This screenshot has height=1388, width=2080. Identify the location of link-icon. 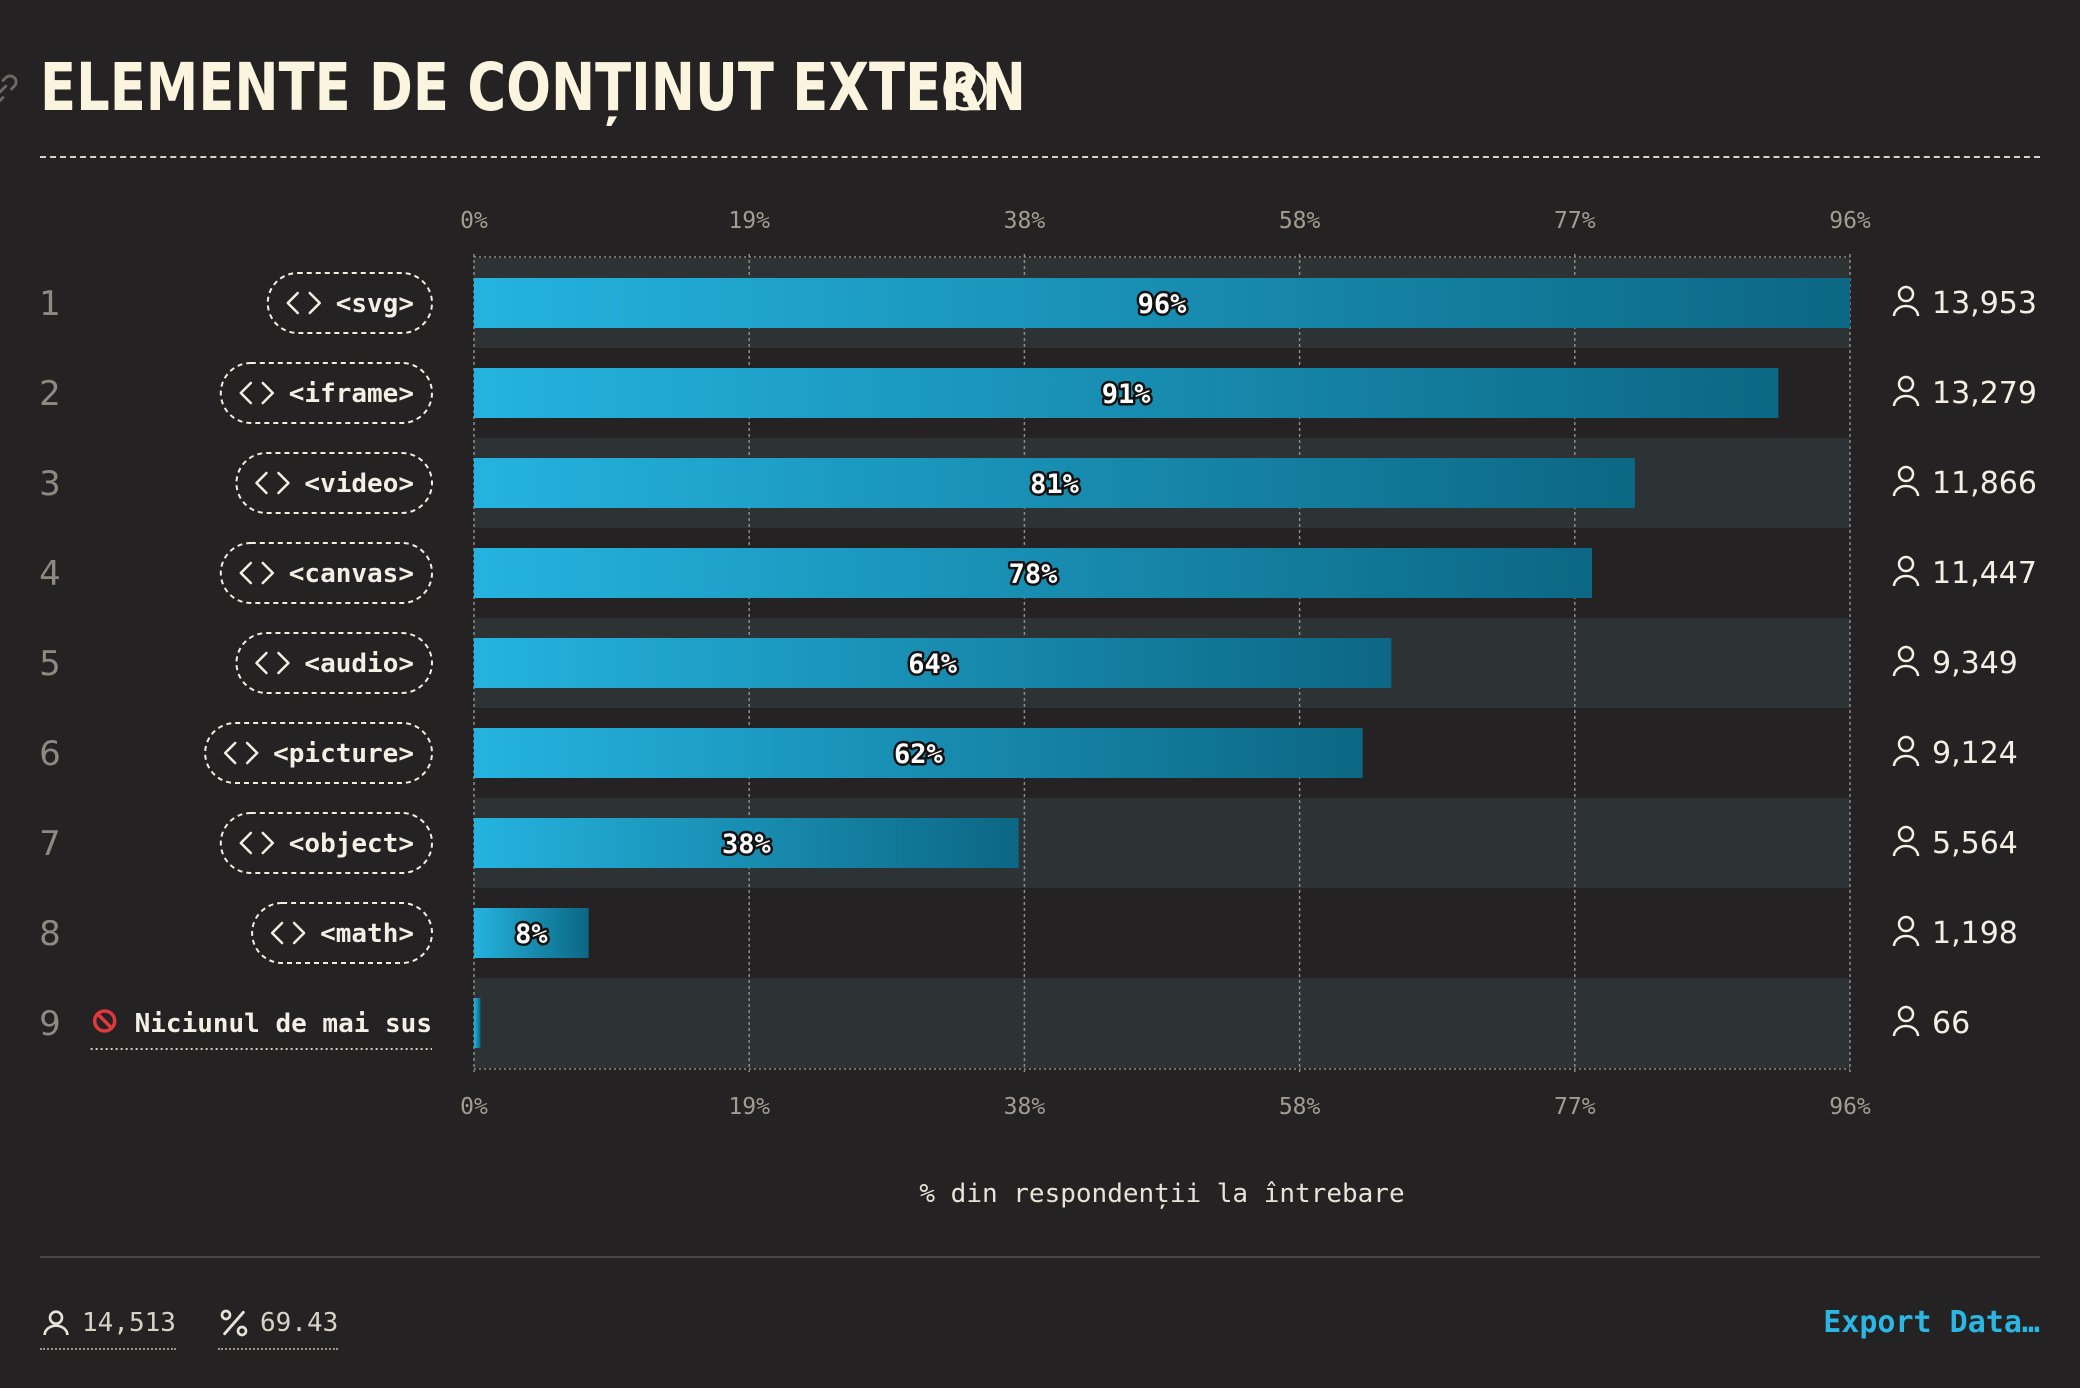
(10, 89).